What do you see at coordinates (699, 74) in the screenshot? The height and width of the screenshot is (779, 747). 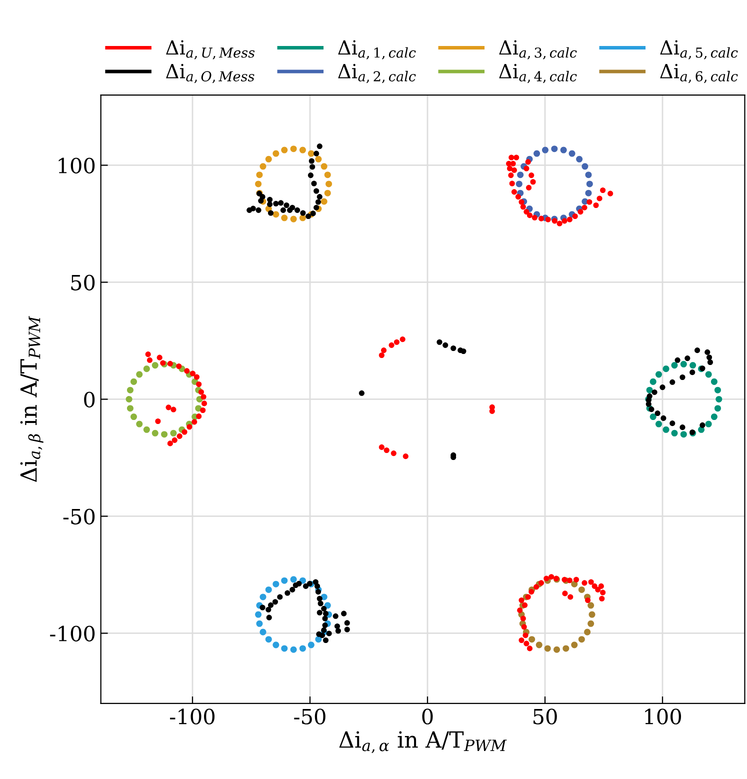 I see `legend-label: Δi$_{a,6,calc}$` at bounding box center [699, 74].